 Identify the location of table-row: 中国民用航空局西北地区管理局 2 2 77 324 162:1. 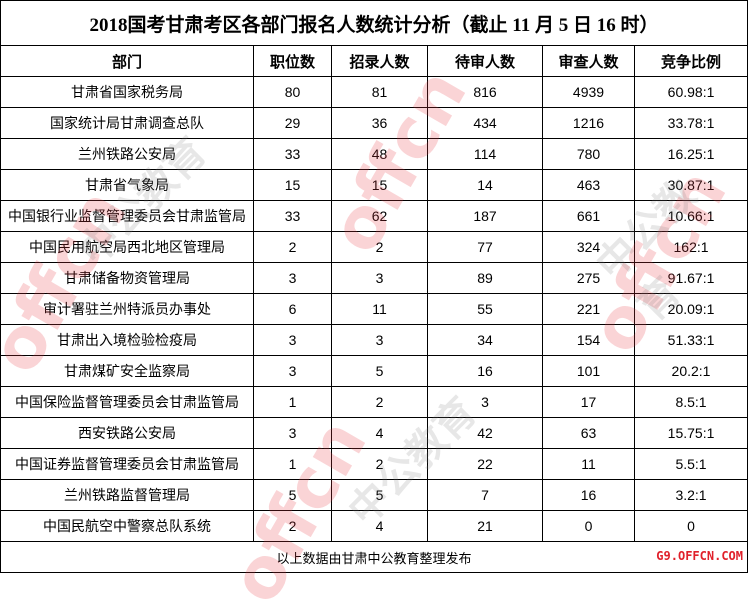
(374, 247).